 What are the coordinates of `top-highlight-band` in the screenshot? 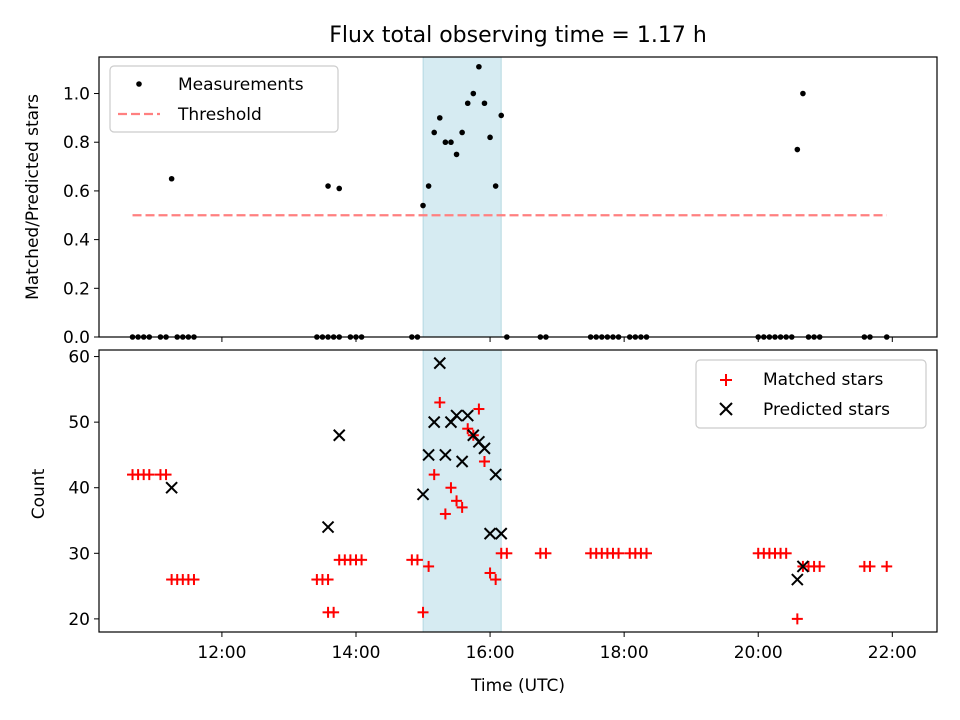 It's located at (462, 197).